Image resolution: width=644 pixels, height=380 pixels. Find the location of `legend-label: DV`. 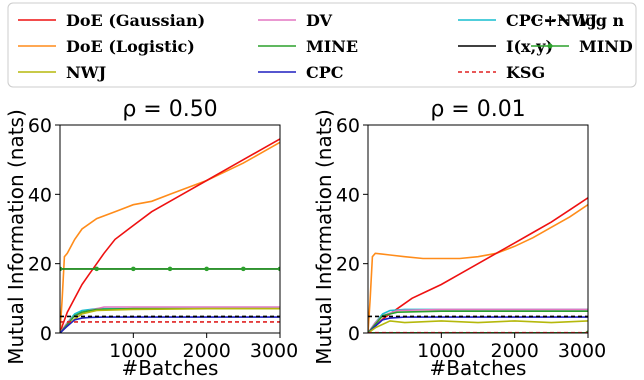

legend-label: DV is located at coordinates (319, 20).